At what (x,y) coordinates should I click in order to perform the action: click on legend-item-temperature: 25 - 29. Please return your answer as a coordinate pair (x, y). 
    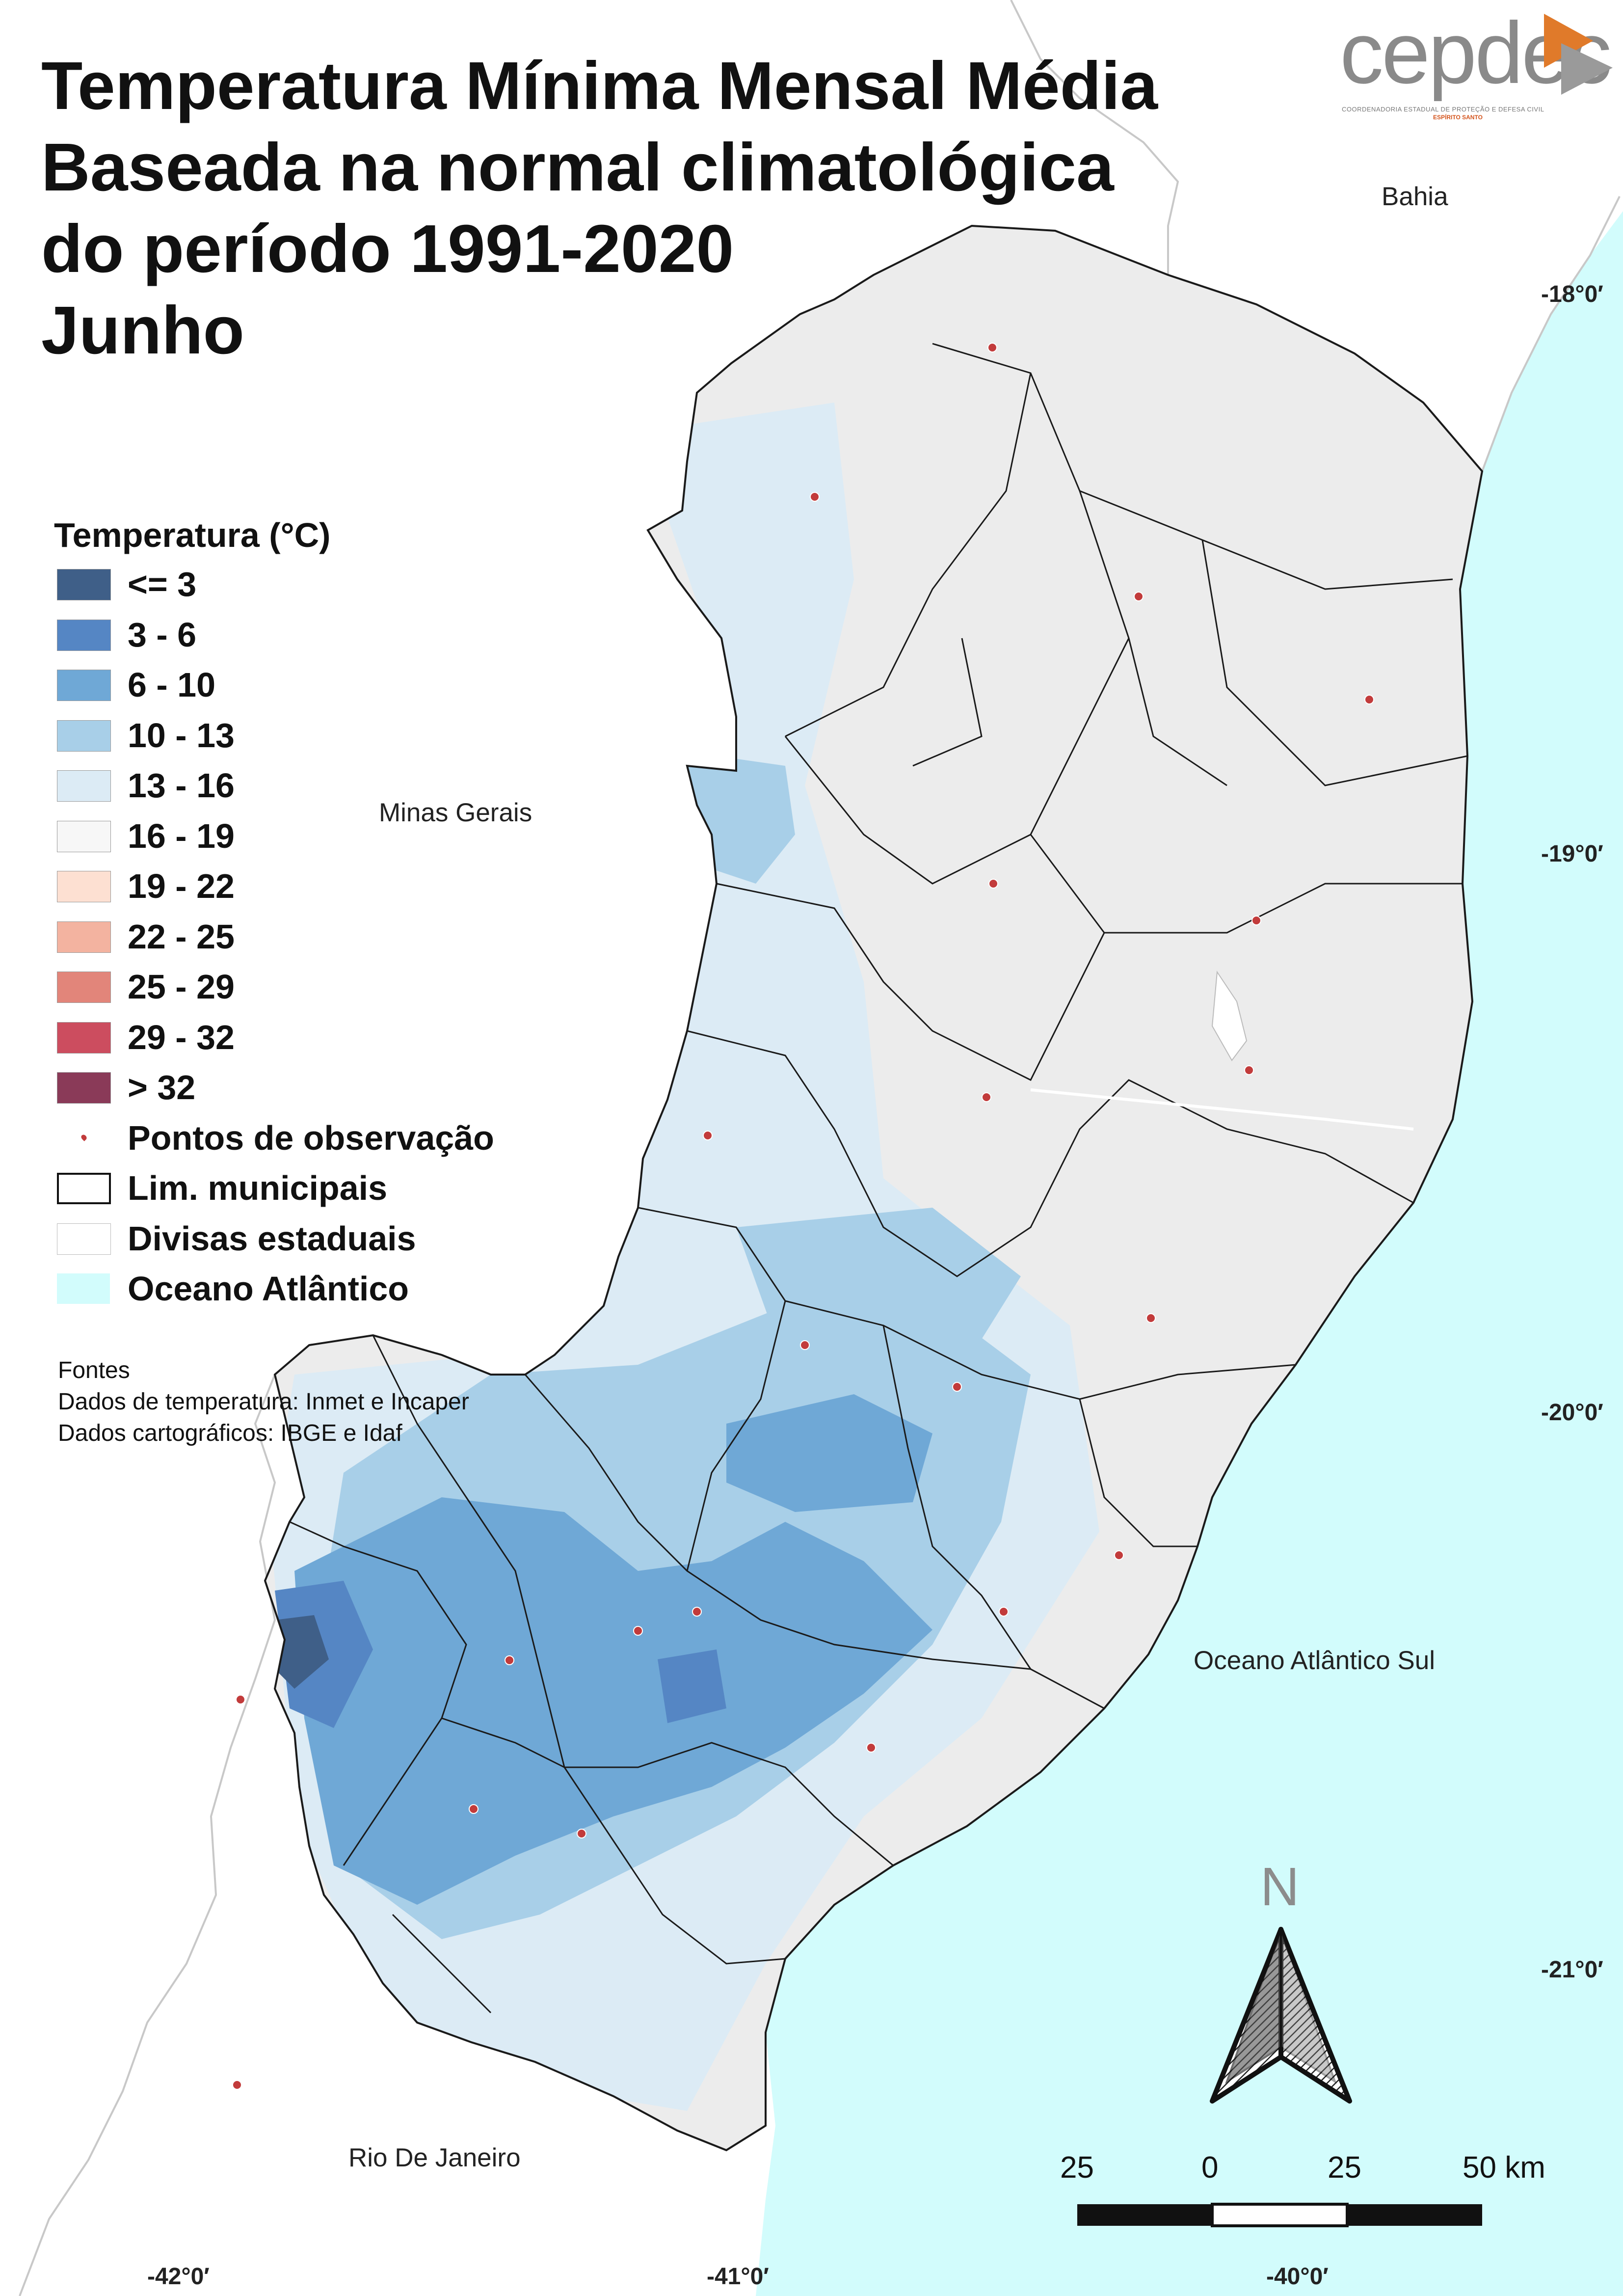
    Looking at the image, I should click on (299, 990).